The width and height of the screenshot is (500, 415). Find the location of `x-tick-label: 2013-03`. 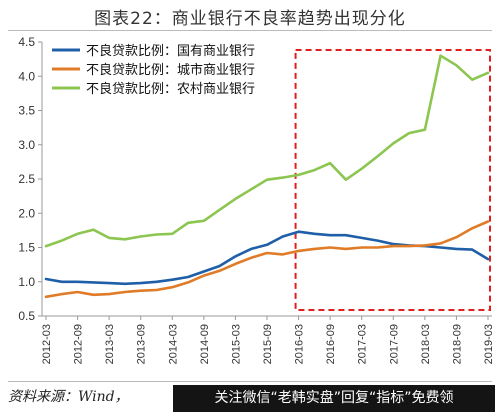

x-tick-label: 2013-03 is located at coordinates (110, 344).